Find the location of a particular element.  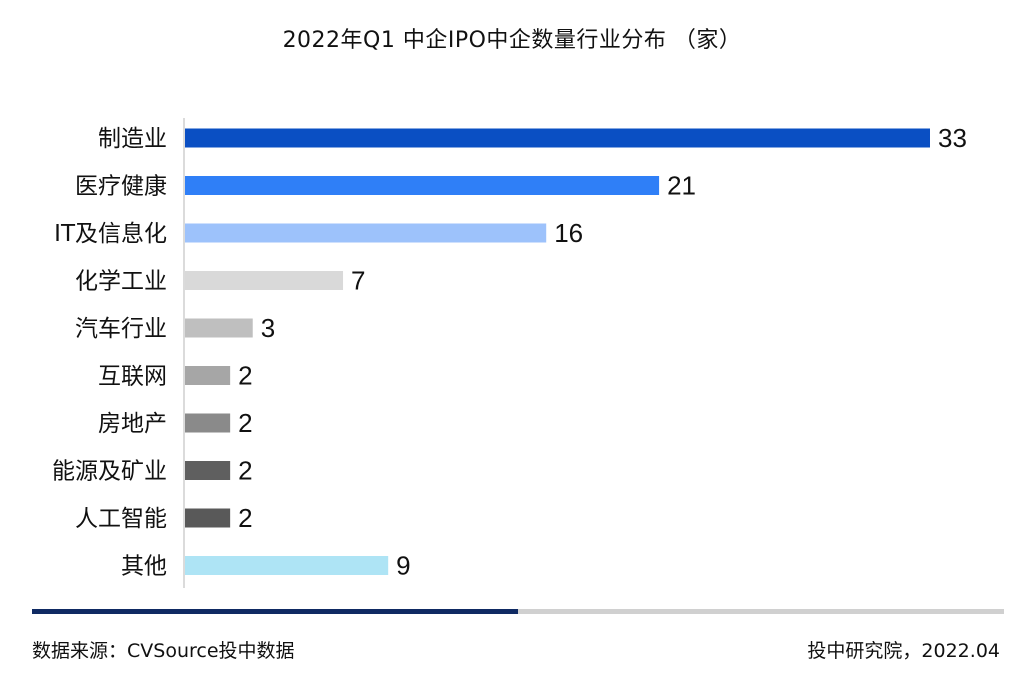

value-label: 16 is located at coordinates (568, 233).